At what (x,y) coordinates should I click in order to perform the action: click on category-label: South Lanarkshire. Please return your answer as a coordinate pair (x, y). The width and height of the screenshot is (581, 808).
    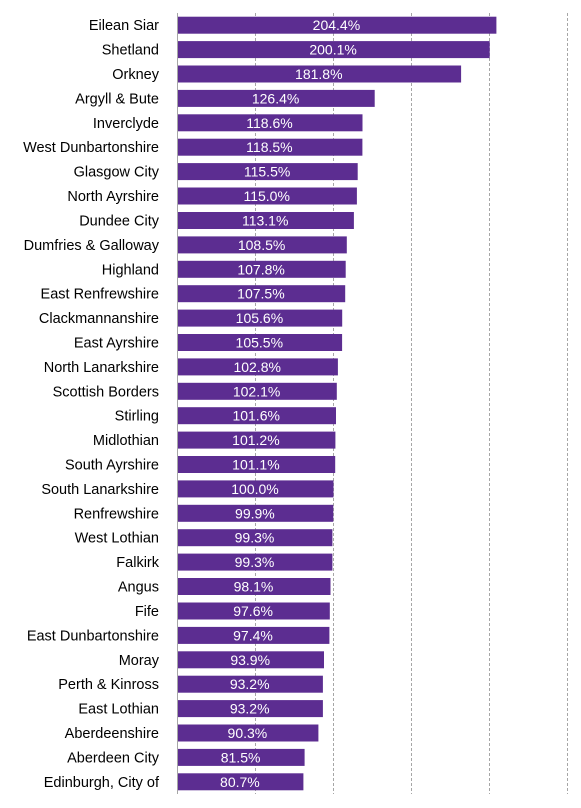
    Looking at the image, I should click on (100, 490).